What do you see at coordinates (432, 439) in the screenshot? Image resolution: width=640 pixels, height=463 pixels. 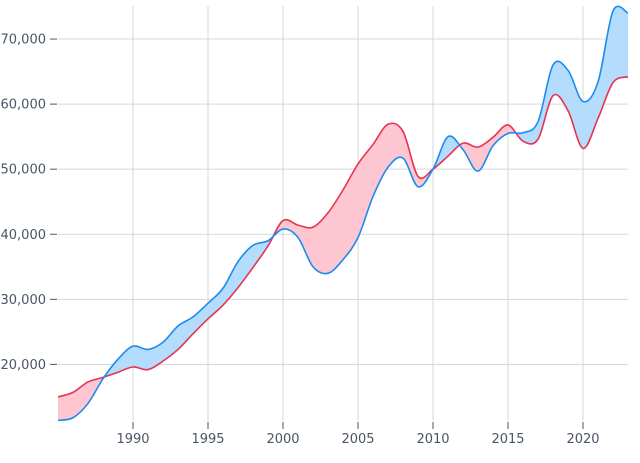 I see `x-tick-label: 2010` at bounding box center [432, 439].